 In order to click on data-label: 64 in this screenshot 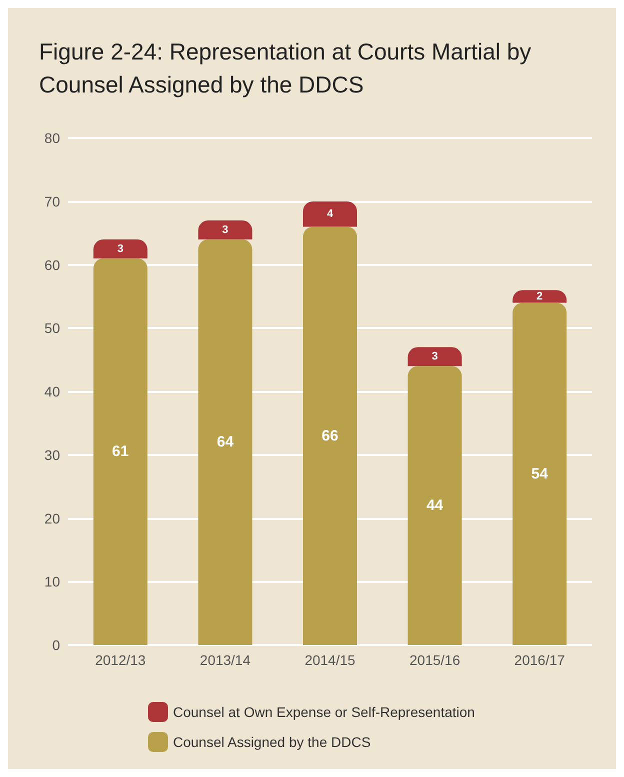, I will do `click(225, 442)`.